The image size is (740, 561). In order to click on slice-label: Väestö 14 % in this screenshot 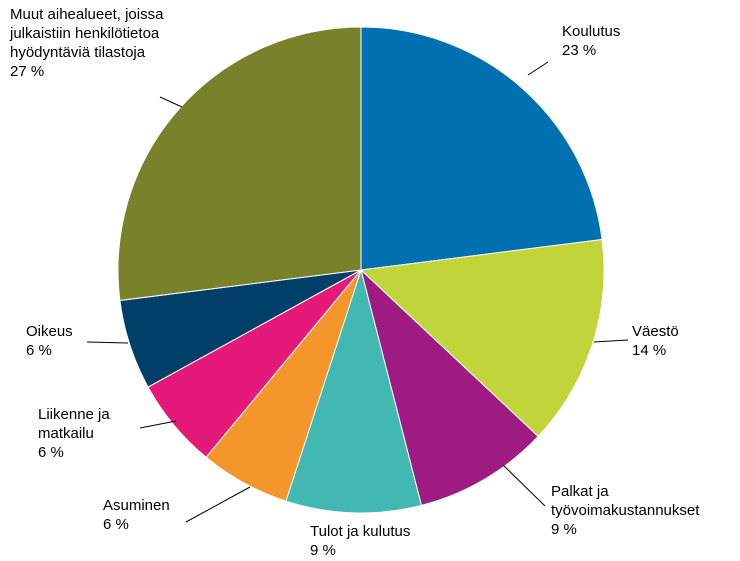, I will do `click(655, 341)`.